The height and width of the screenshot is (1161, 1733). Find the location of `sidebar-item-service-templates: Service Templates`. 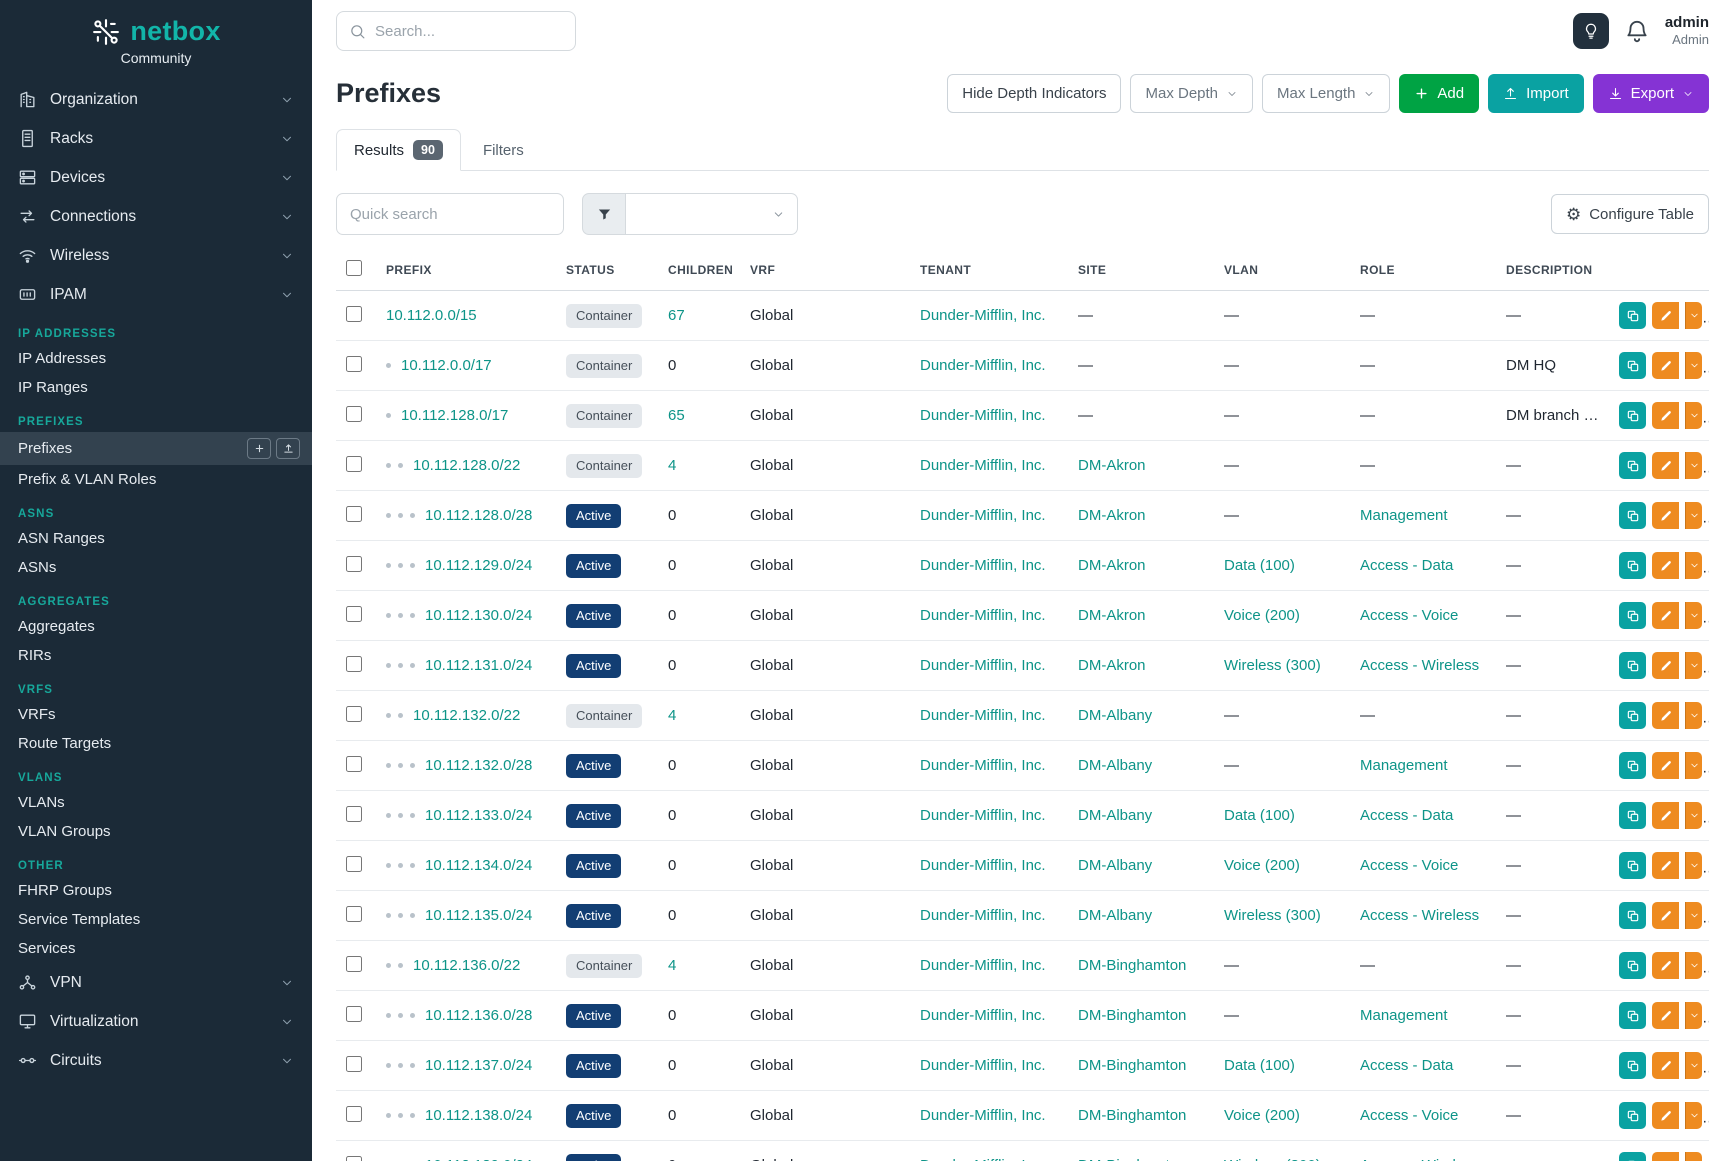

sidebar-item-service-templates: Service Templates is located at coordinates (79, 919).